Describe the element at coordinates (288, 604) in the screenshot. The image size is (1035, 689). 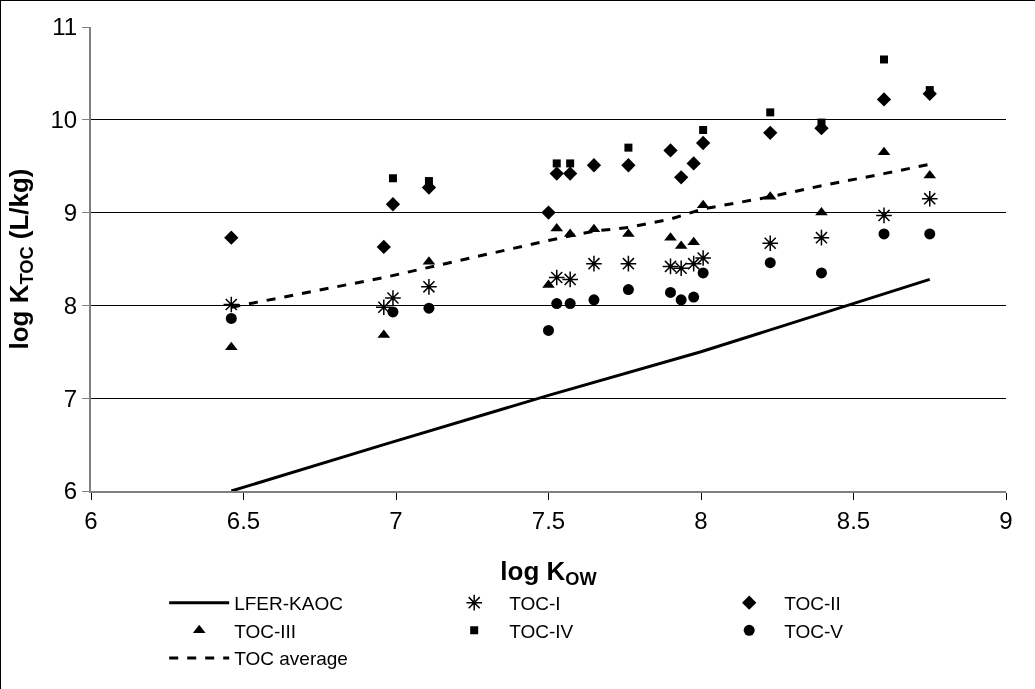
I see `legend-label: LFER-KAOC` at that location.